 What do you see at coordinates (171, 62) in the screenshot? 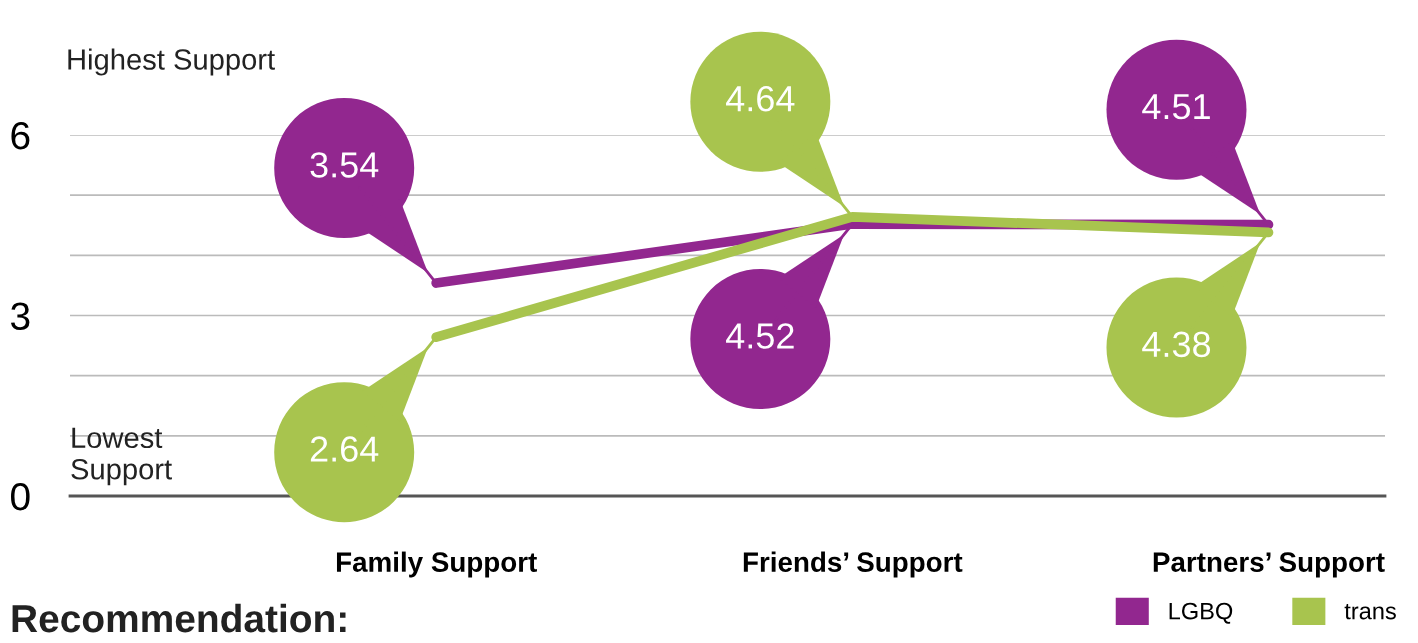
I see `text: Highest Support` at bounding box center [171, 62].